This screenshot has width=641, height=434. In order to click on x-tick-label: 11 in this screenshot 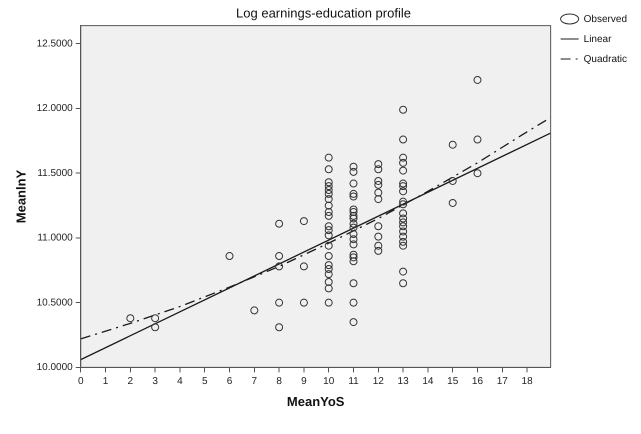, I will do `click(354, 382)`.